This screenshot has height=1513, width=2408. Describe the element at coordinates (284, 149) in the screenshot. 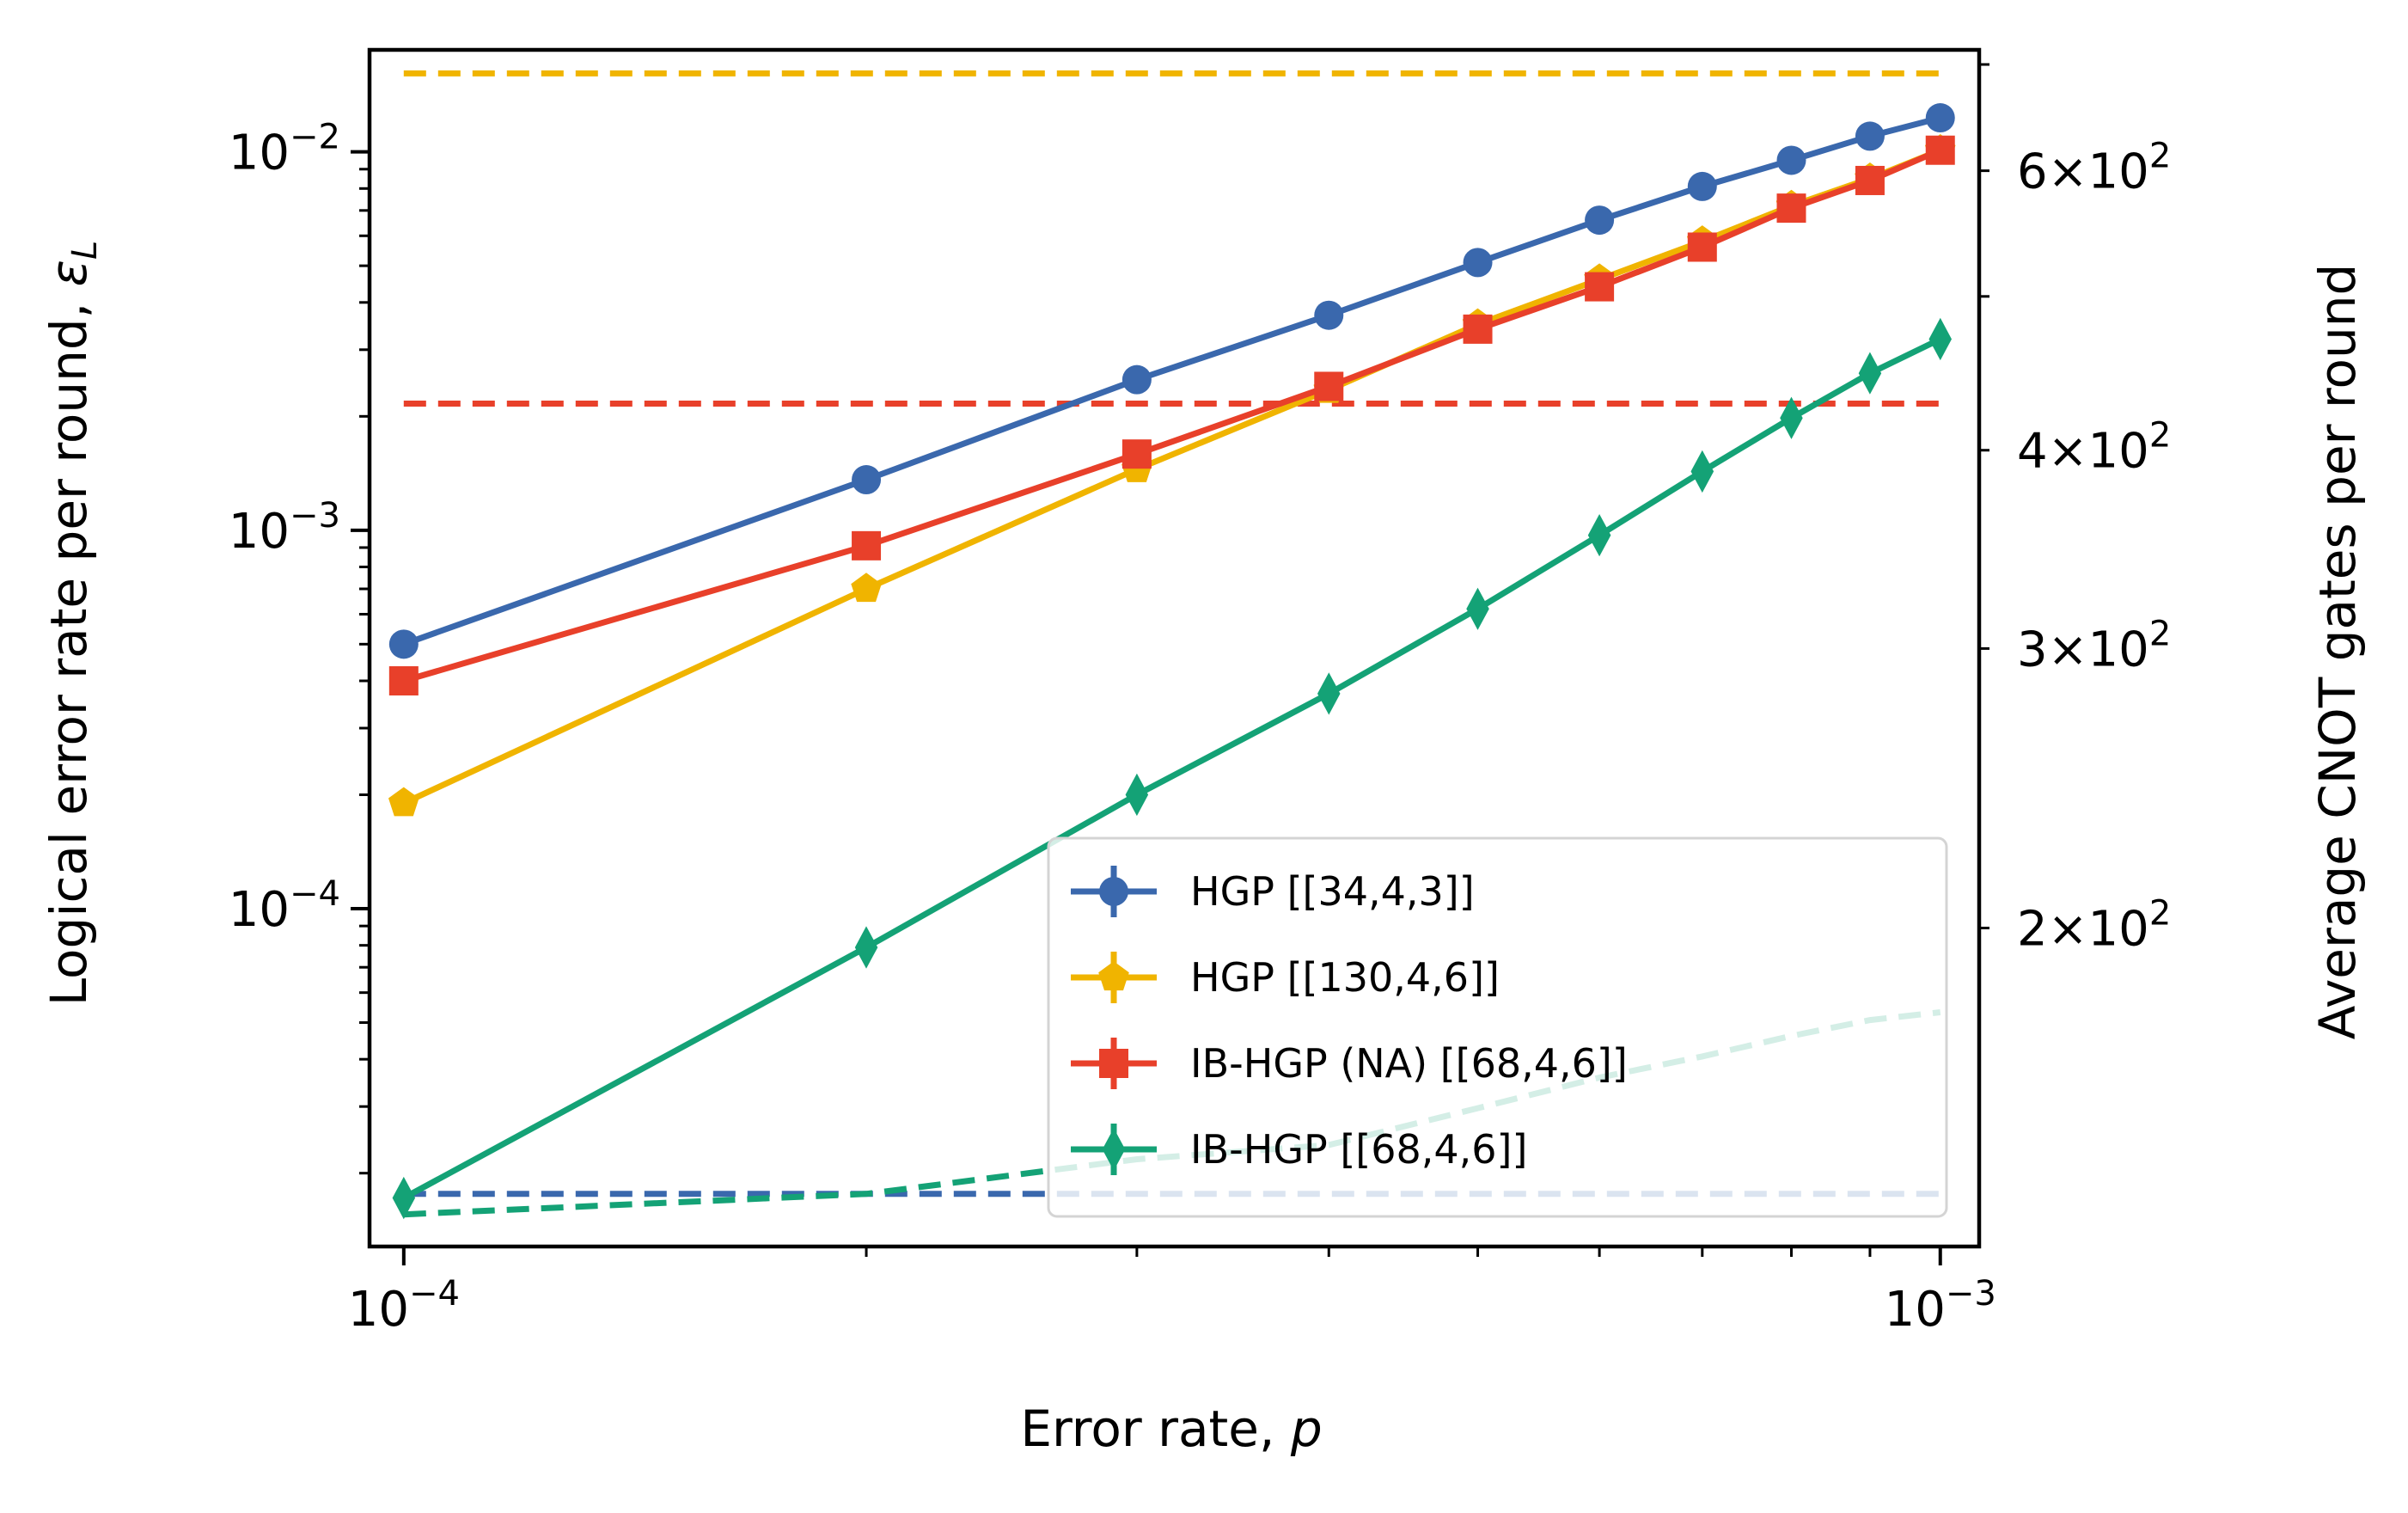

I see `y-tick-label: 10⁻²` at that location.